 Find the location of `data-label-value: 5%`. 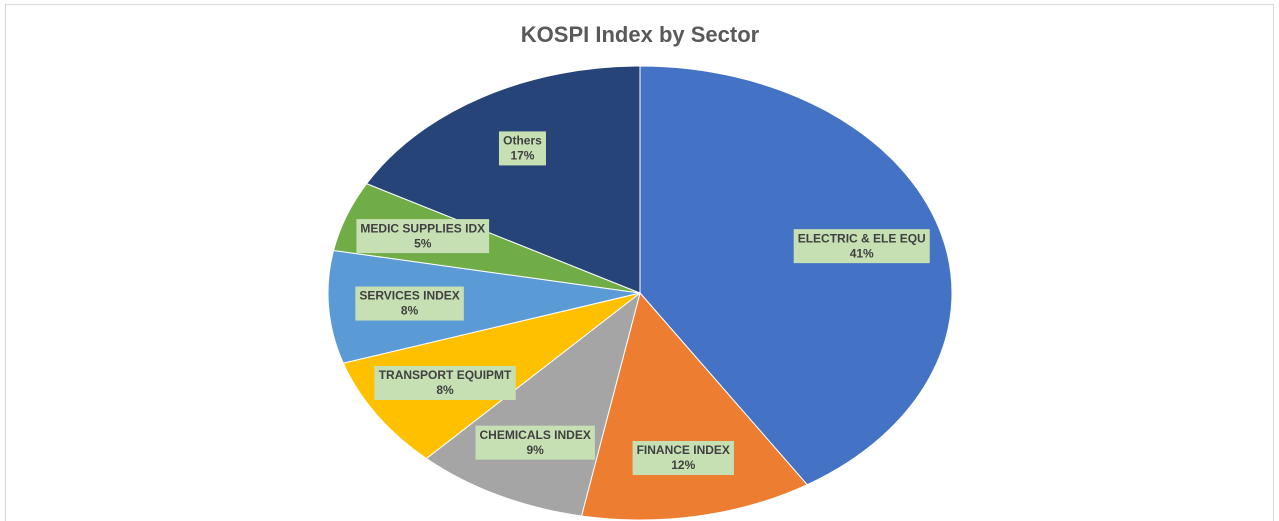

data-label-value: 5% is located at coordinates (423, 243).